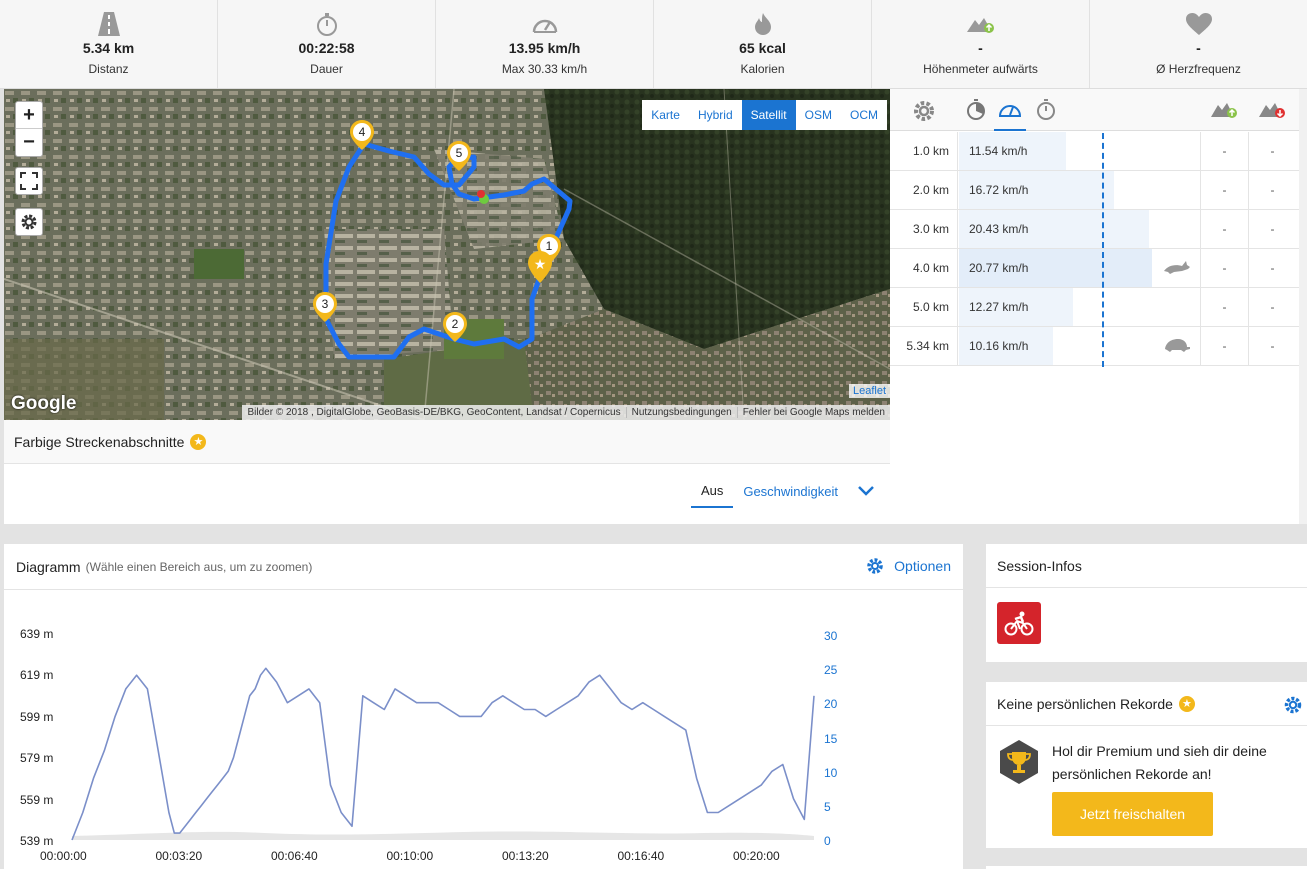 The width and height of the screenshot is (1307, 869). I want to click on stat-elevation-up: - Höhenmeter aufwärts, so click(981, 44).